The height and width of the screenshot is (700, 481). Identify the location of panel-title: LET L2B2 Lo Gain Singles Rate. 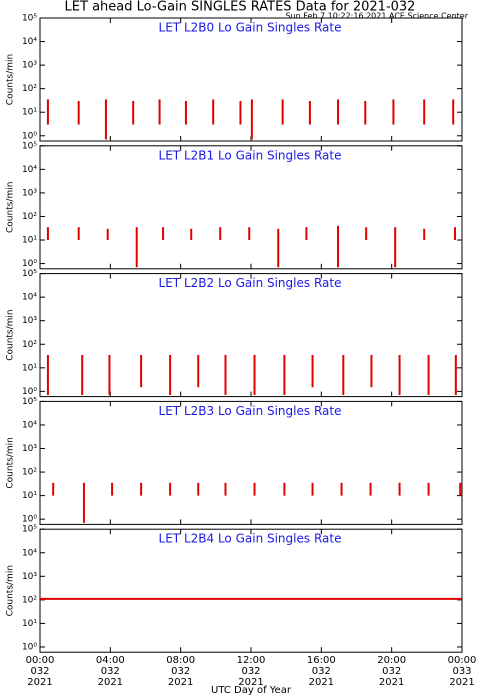
(250, 283).